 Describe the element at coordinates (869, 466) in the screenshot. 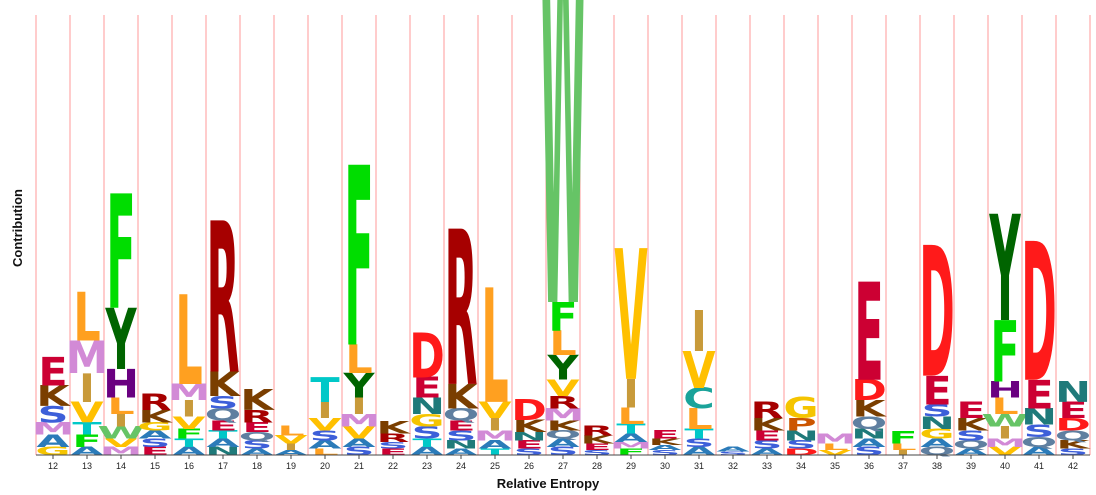

I see `x-tick-label: 36` at that location.